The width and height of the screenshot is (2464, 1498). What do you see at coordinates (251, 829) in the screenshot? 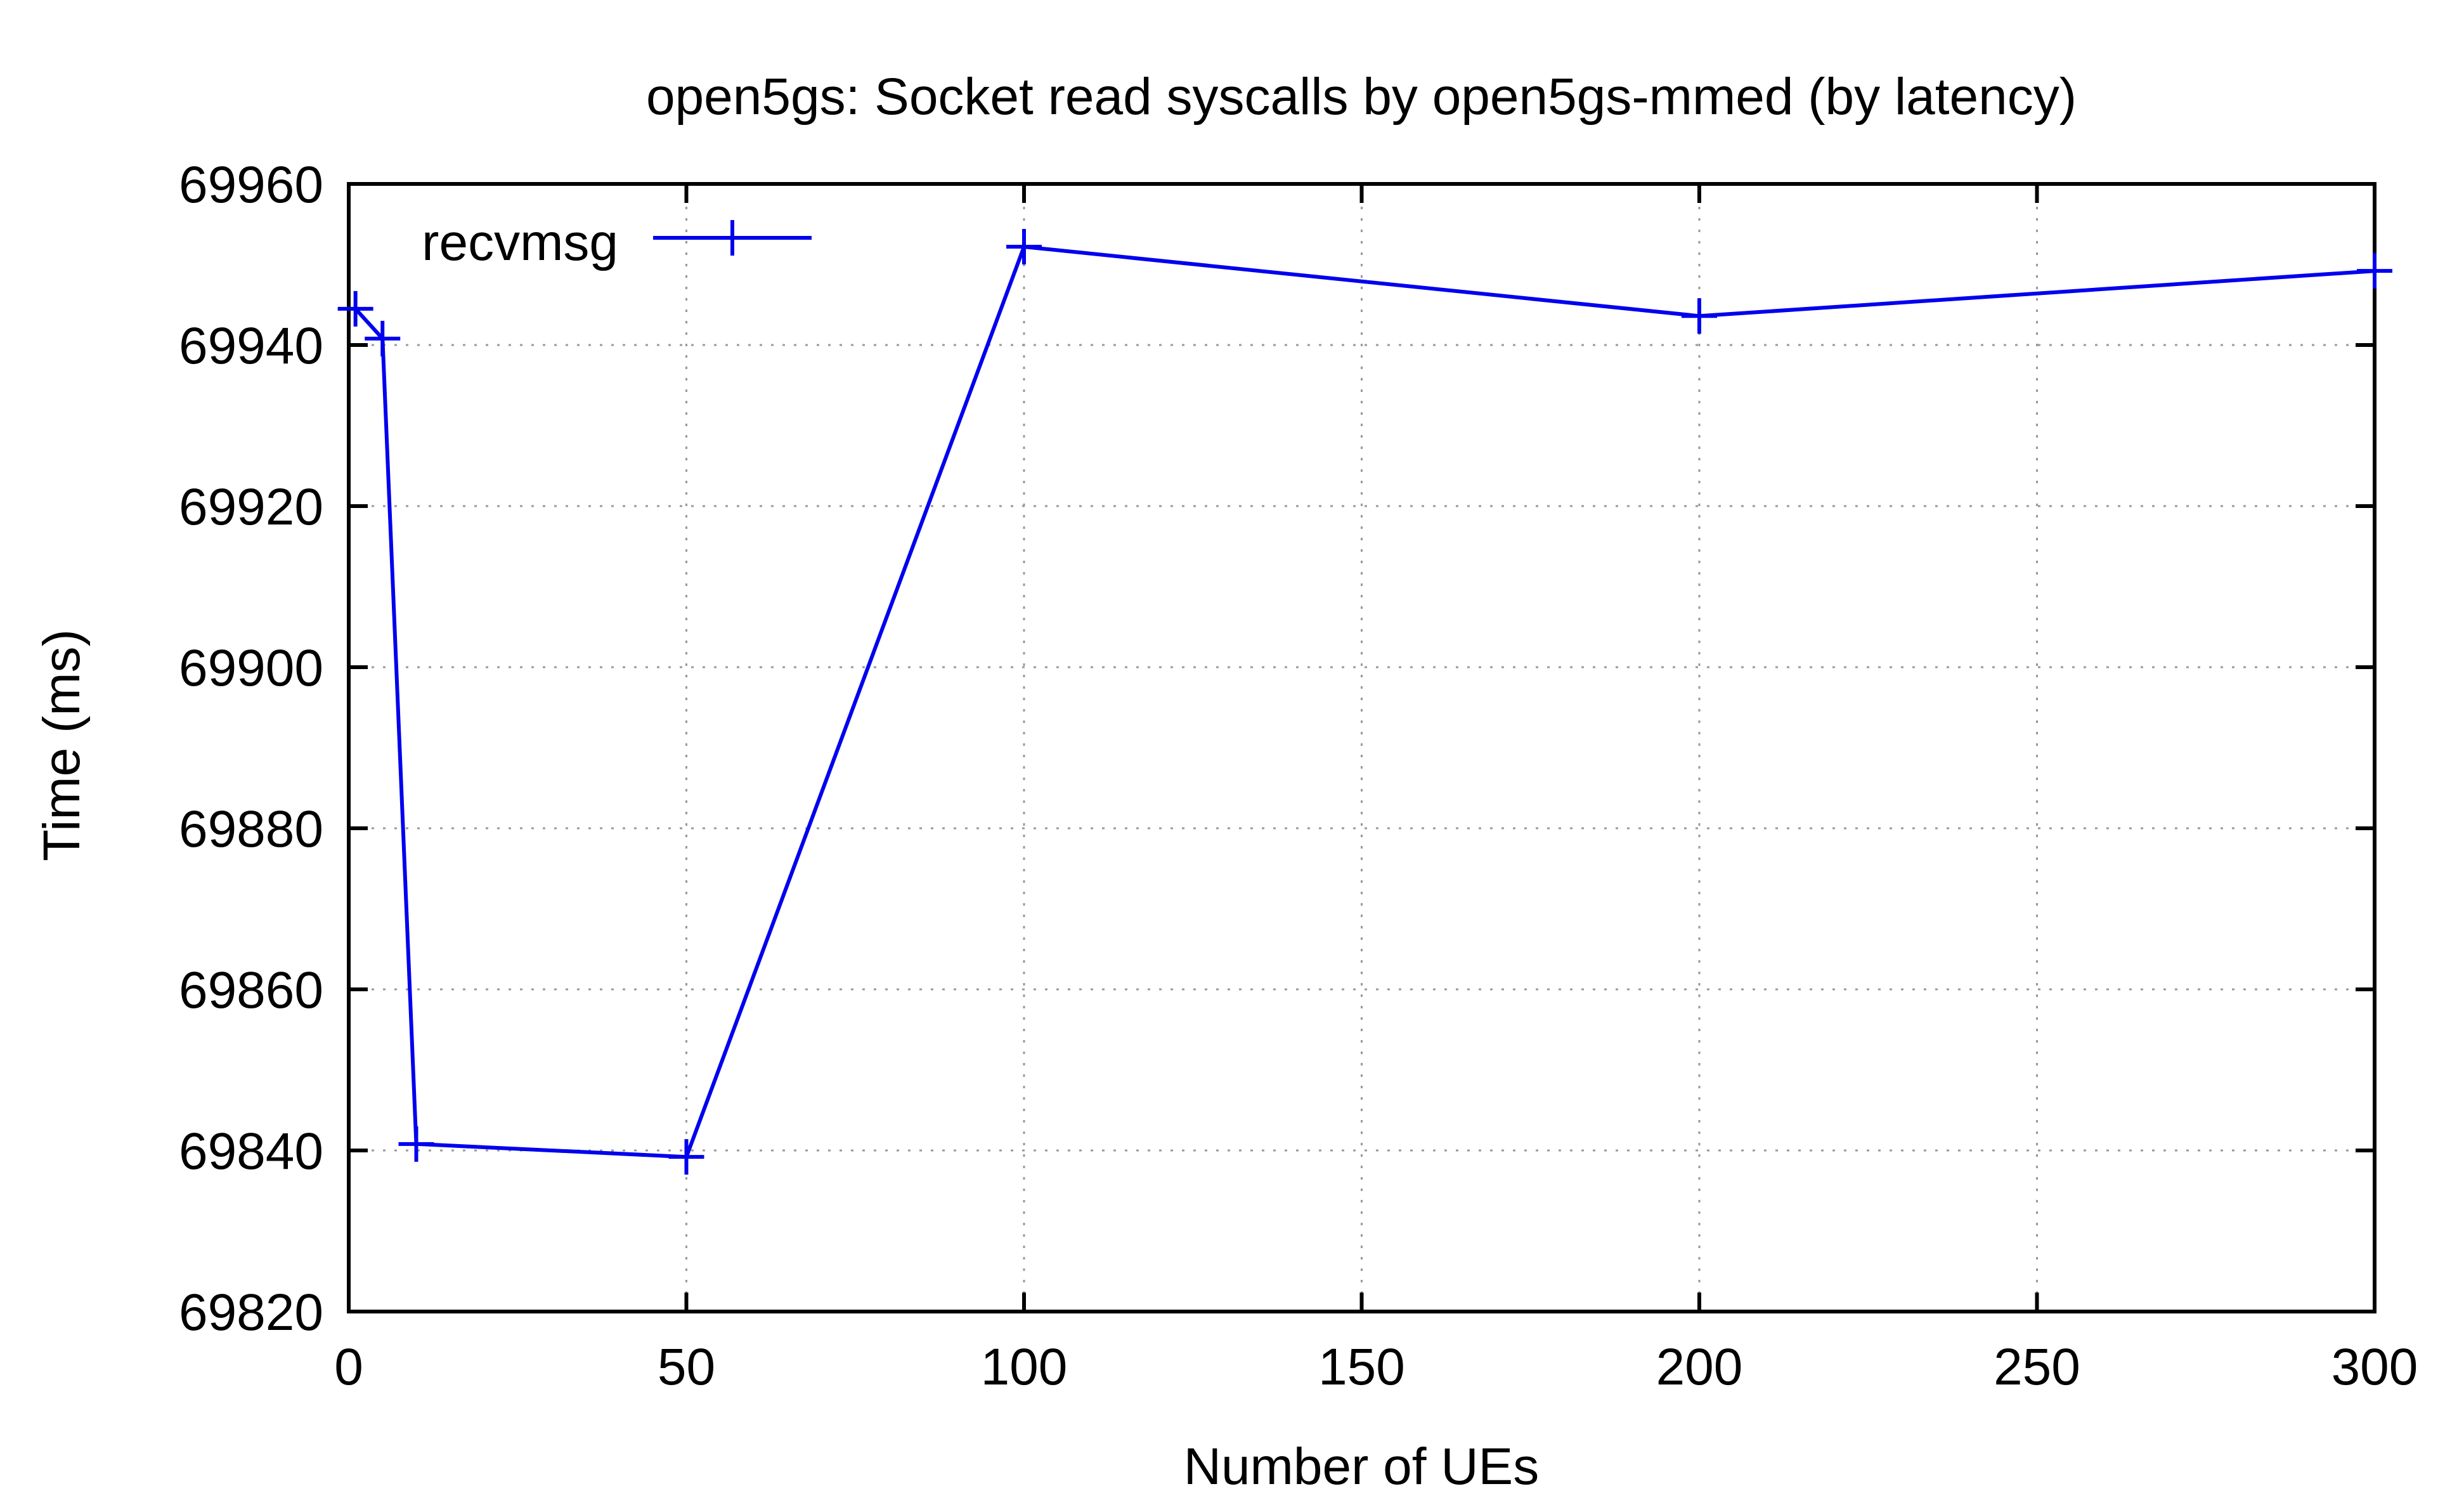
I see `y-tick-label: 69880` at bounding box center [251, 829].